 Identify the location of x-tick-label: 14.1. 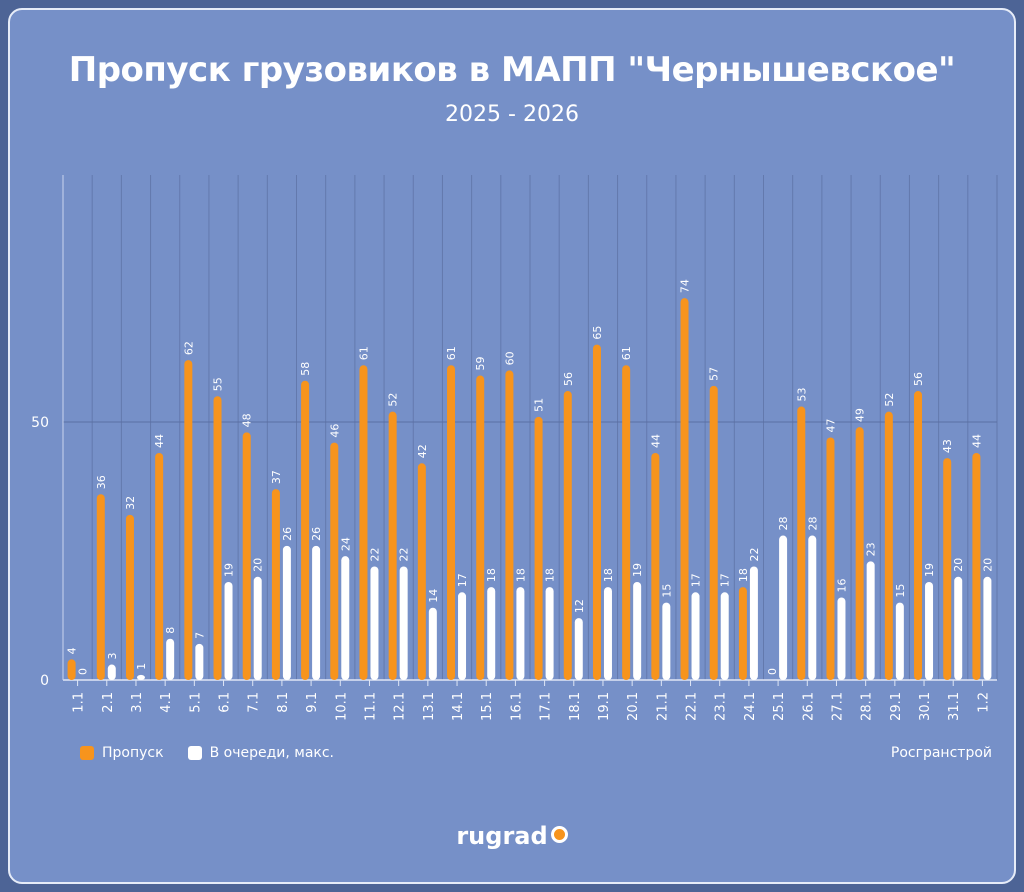
(458, 706).